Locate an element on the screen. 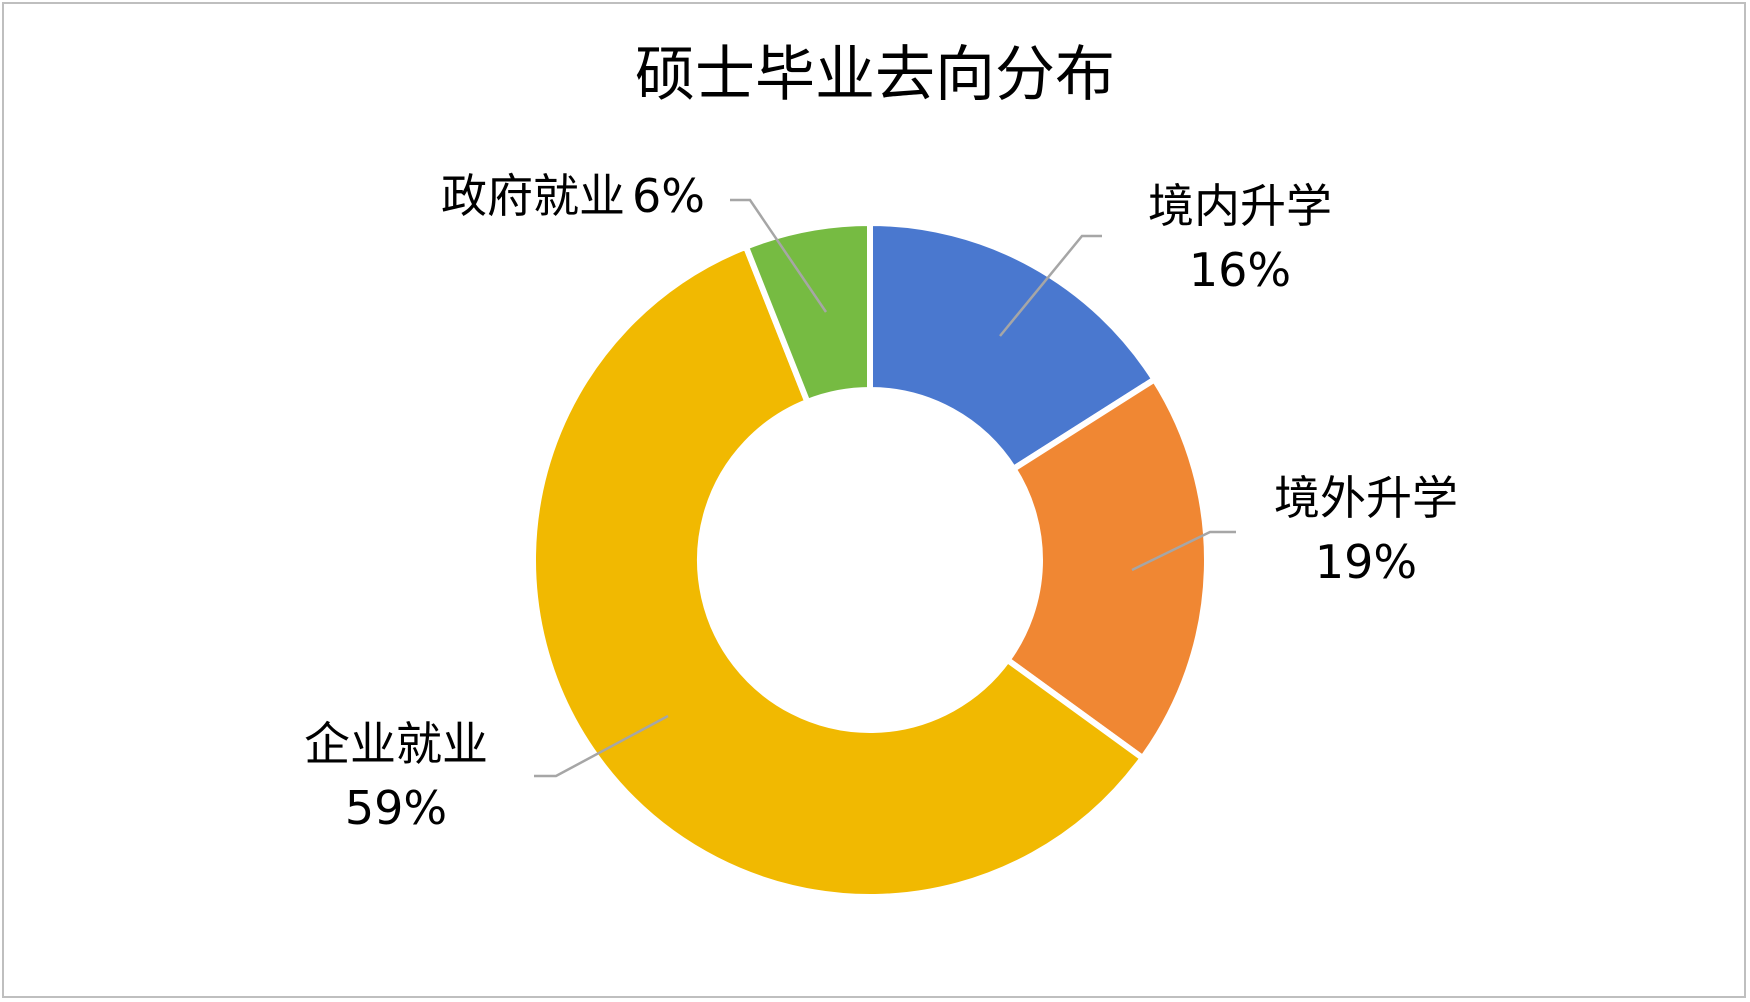 This screenshot has width=1750, height=1002. category-label-4: 政府就业 is located at coordinates (533, 196).